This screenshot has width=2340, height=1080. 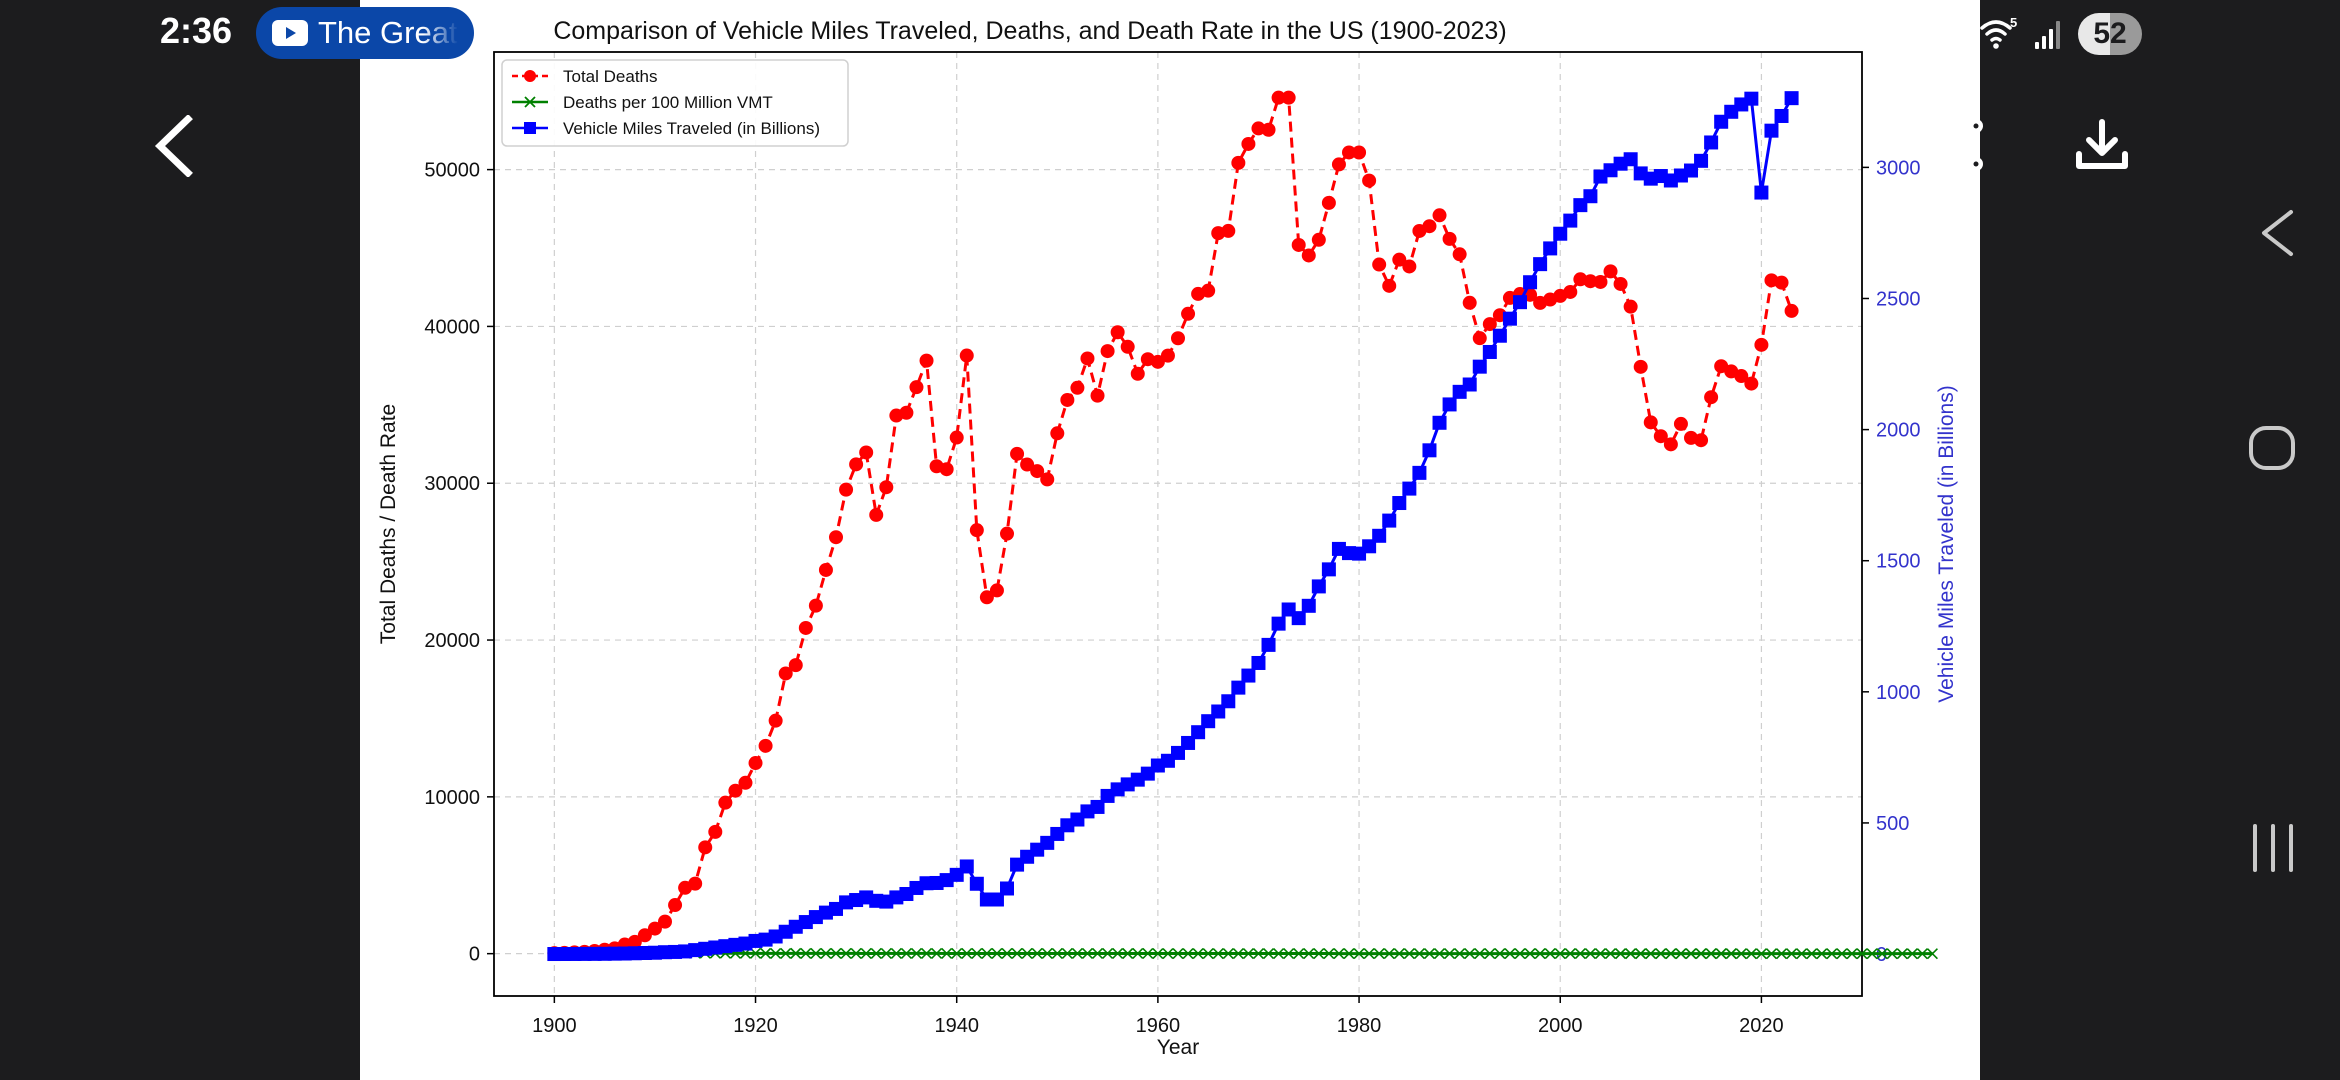 What do you see at coordinates (2273, 848) in the screenshot?
I see `nav-recents-icon` at bounding box center [2273, 848].